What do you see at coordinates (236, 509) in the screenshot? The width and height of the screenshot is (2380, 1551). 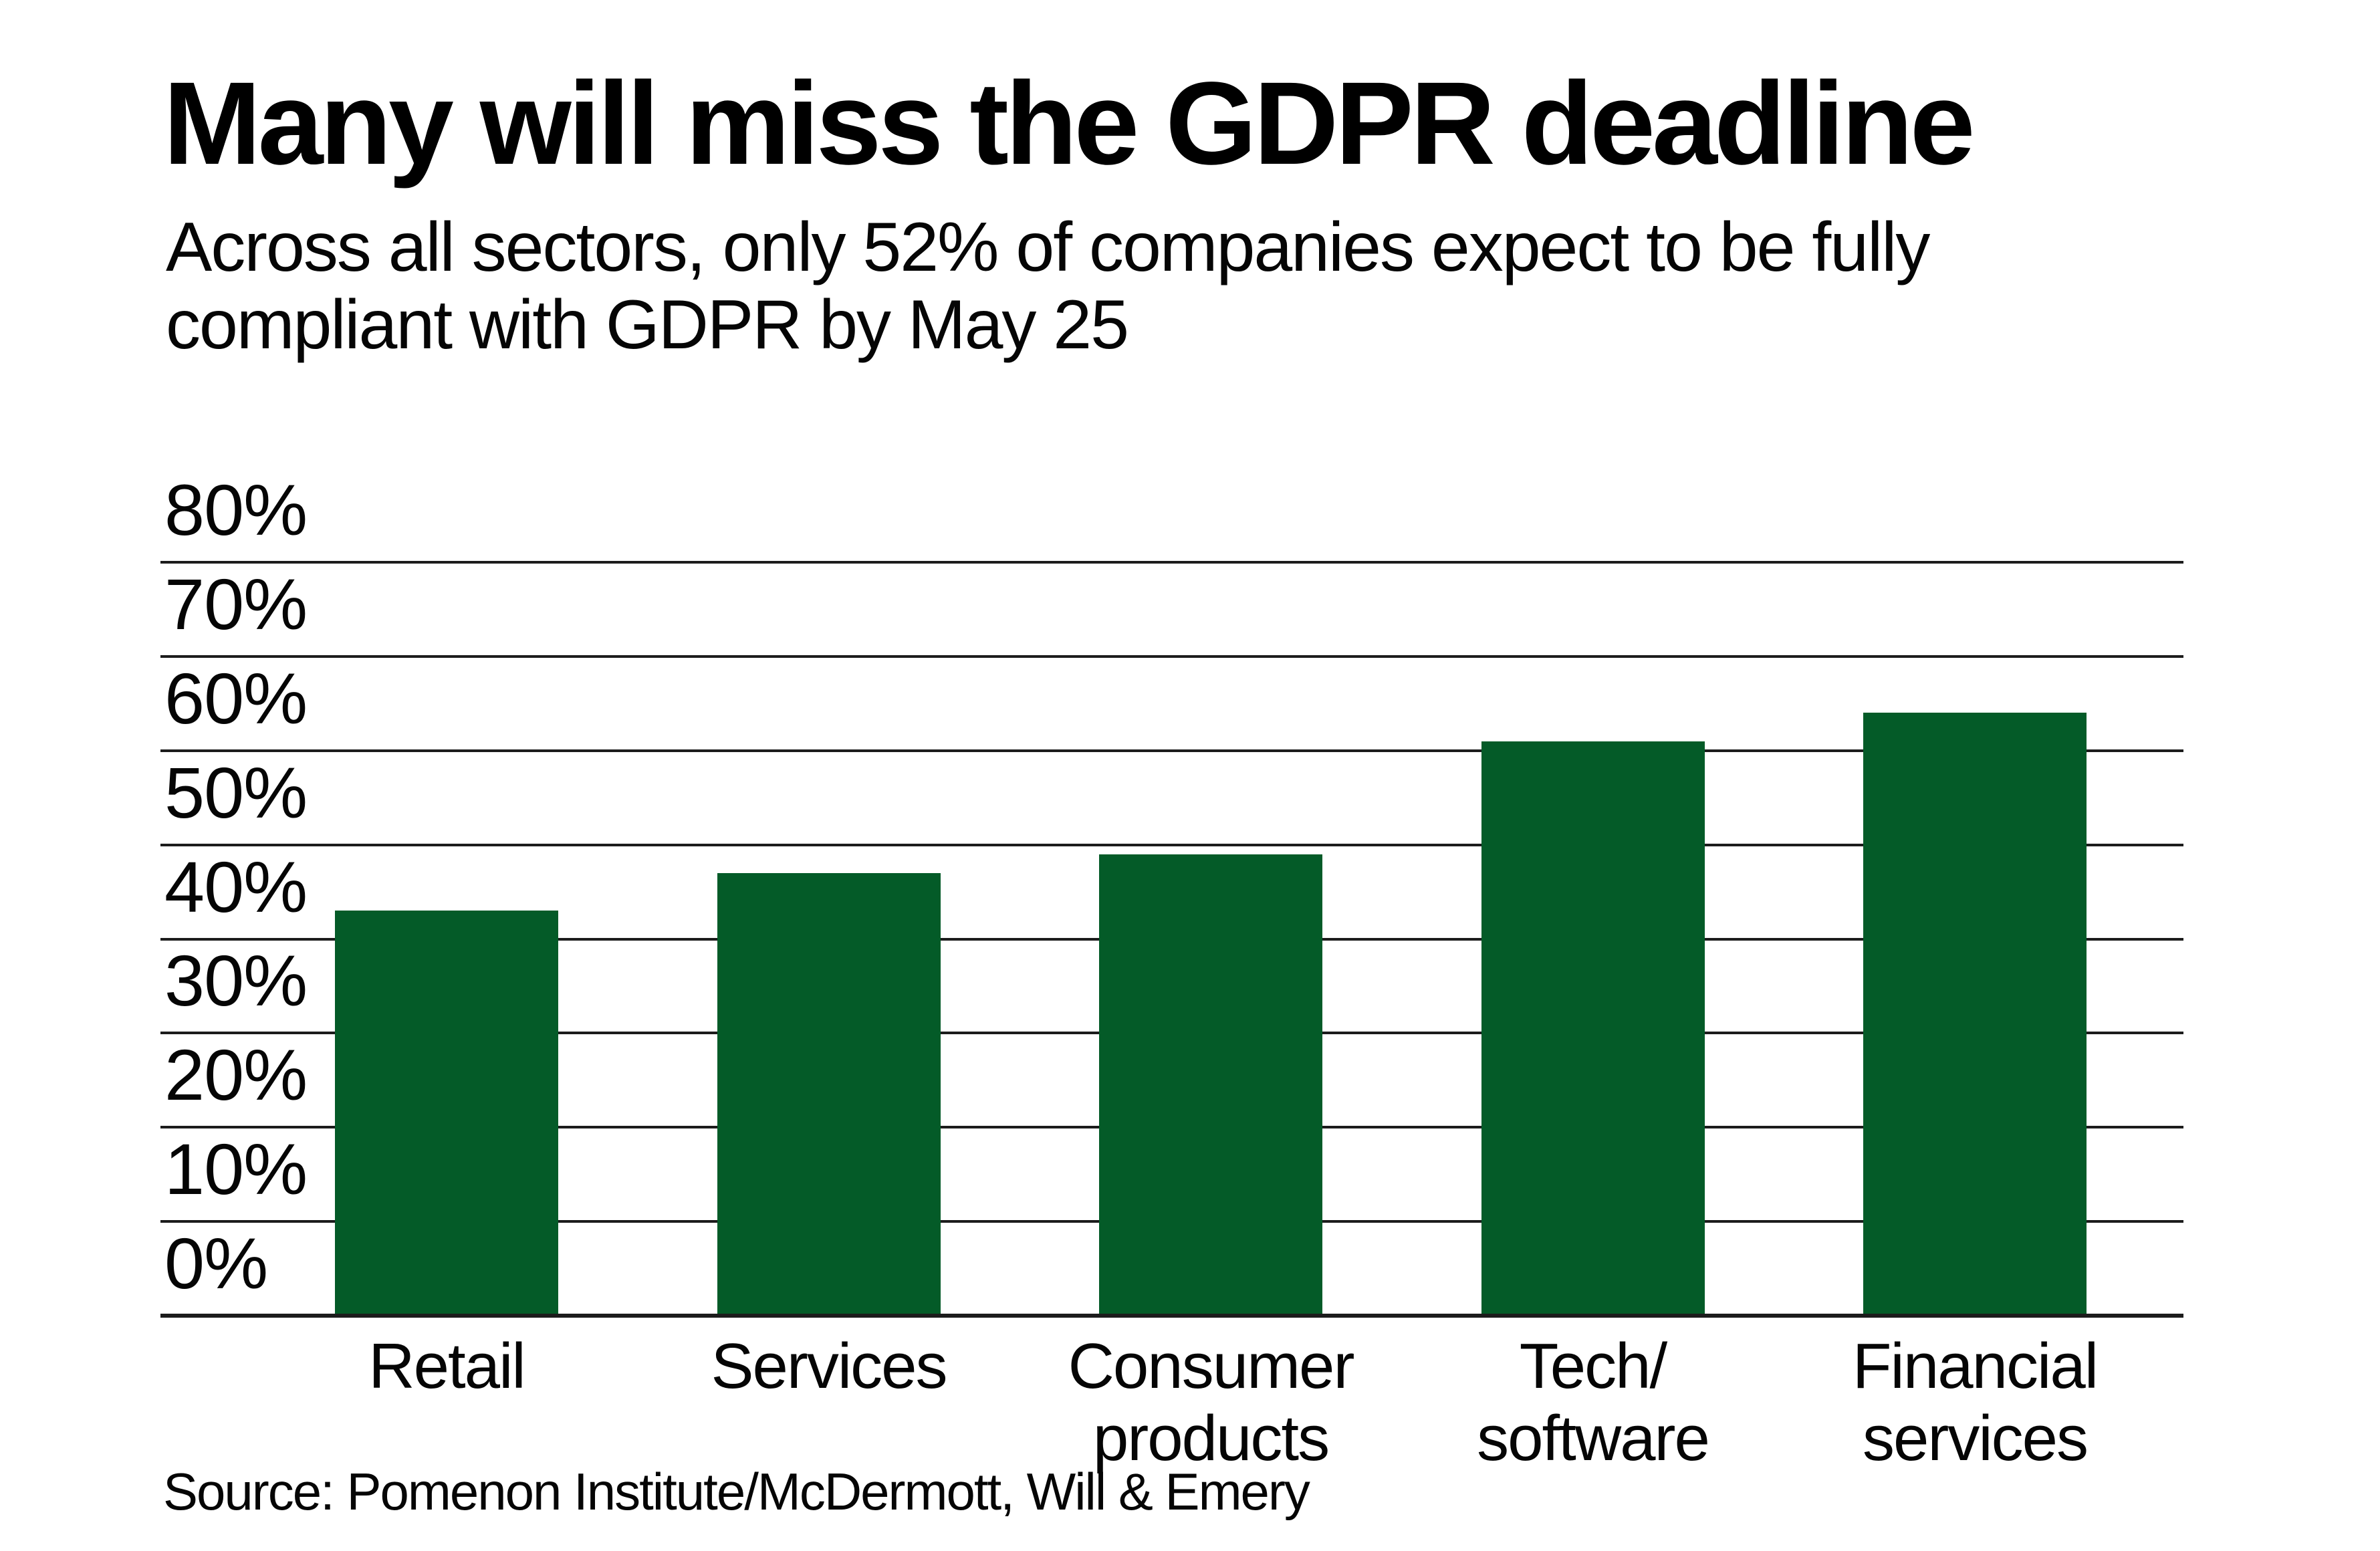 I see `y-tick-label-80: 80%` at bounding box center [236, 509].